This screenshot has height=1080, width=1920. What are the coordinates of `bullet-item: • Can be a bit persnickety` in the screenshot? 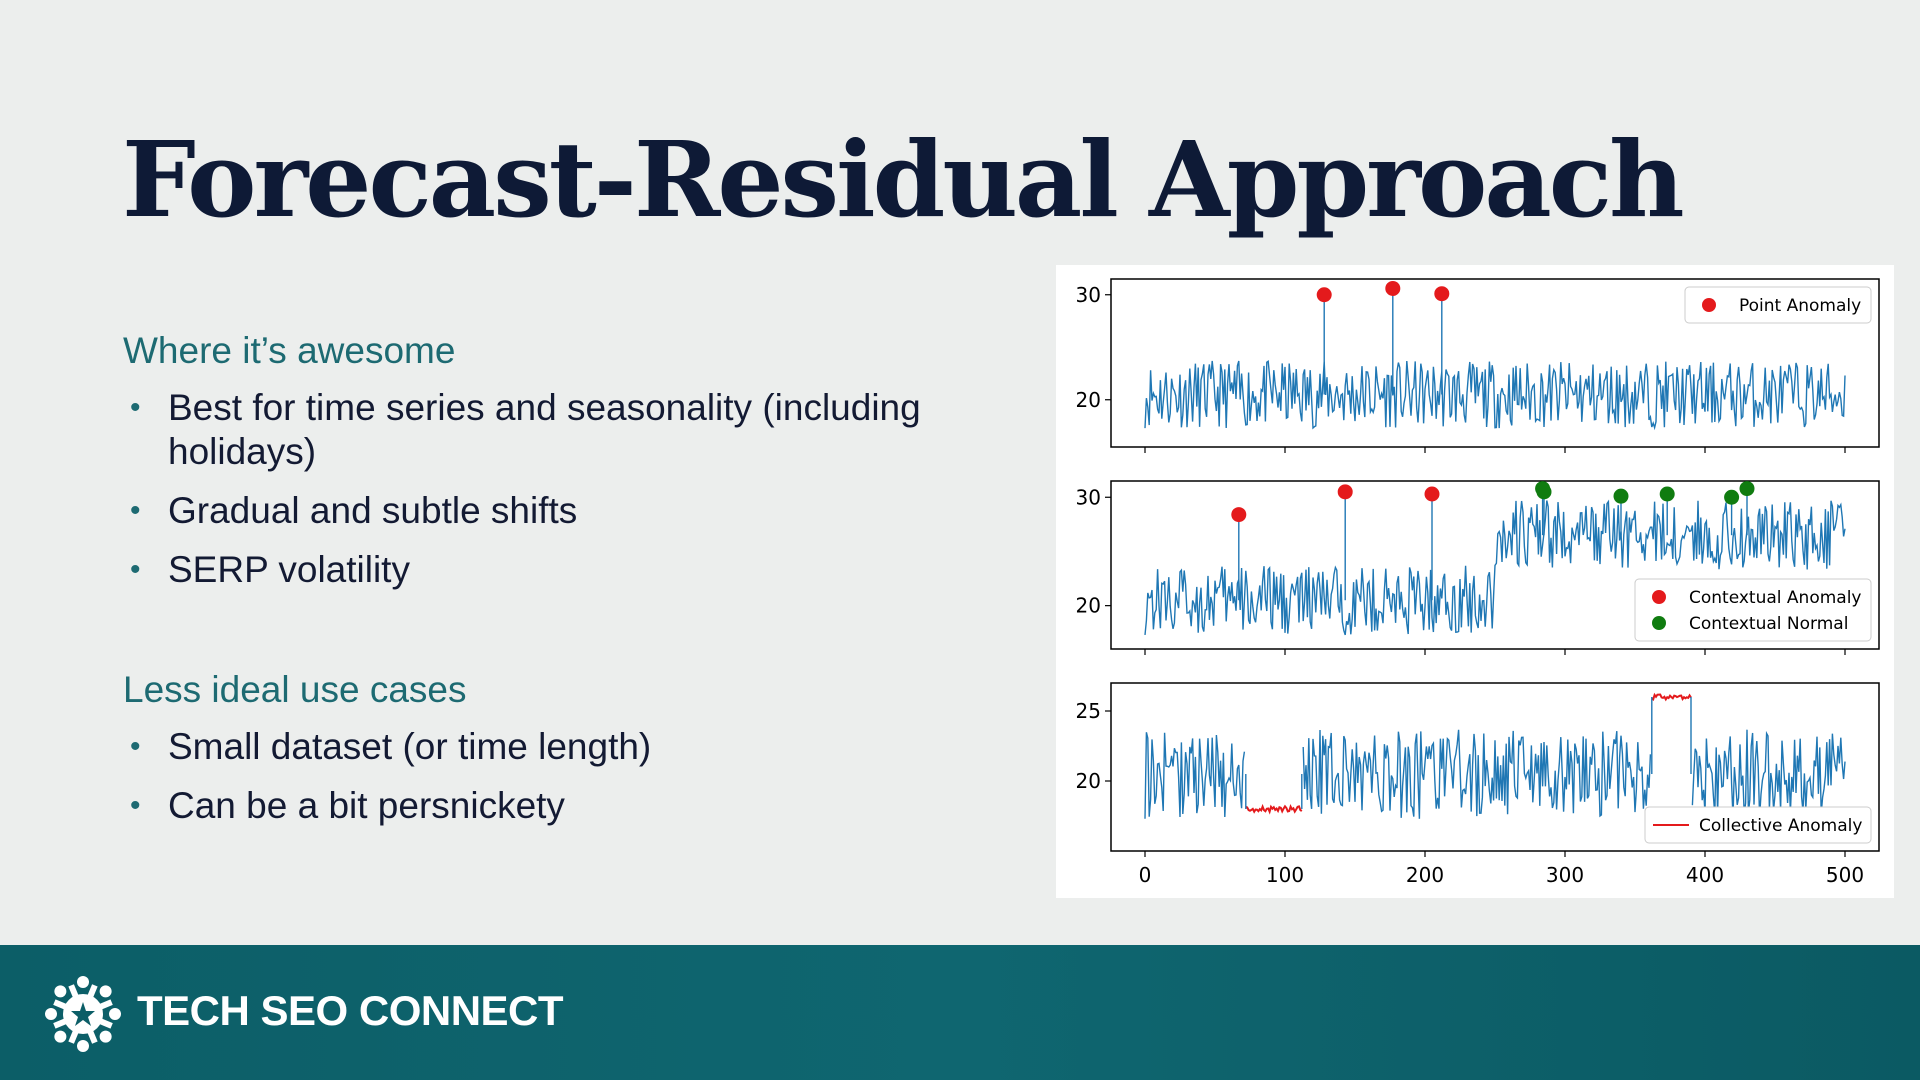 It's located at (573, 806).